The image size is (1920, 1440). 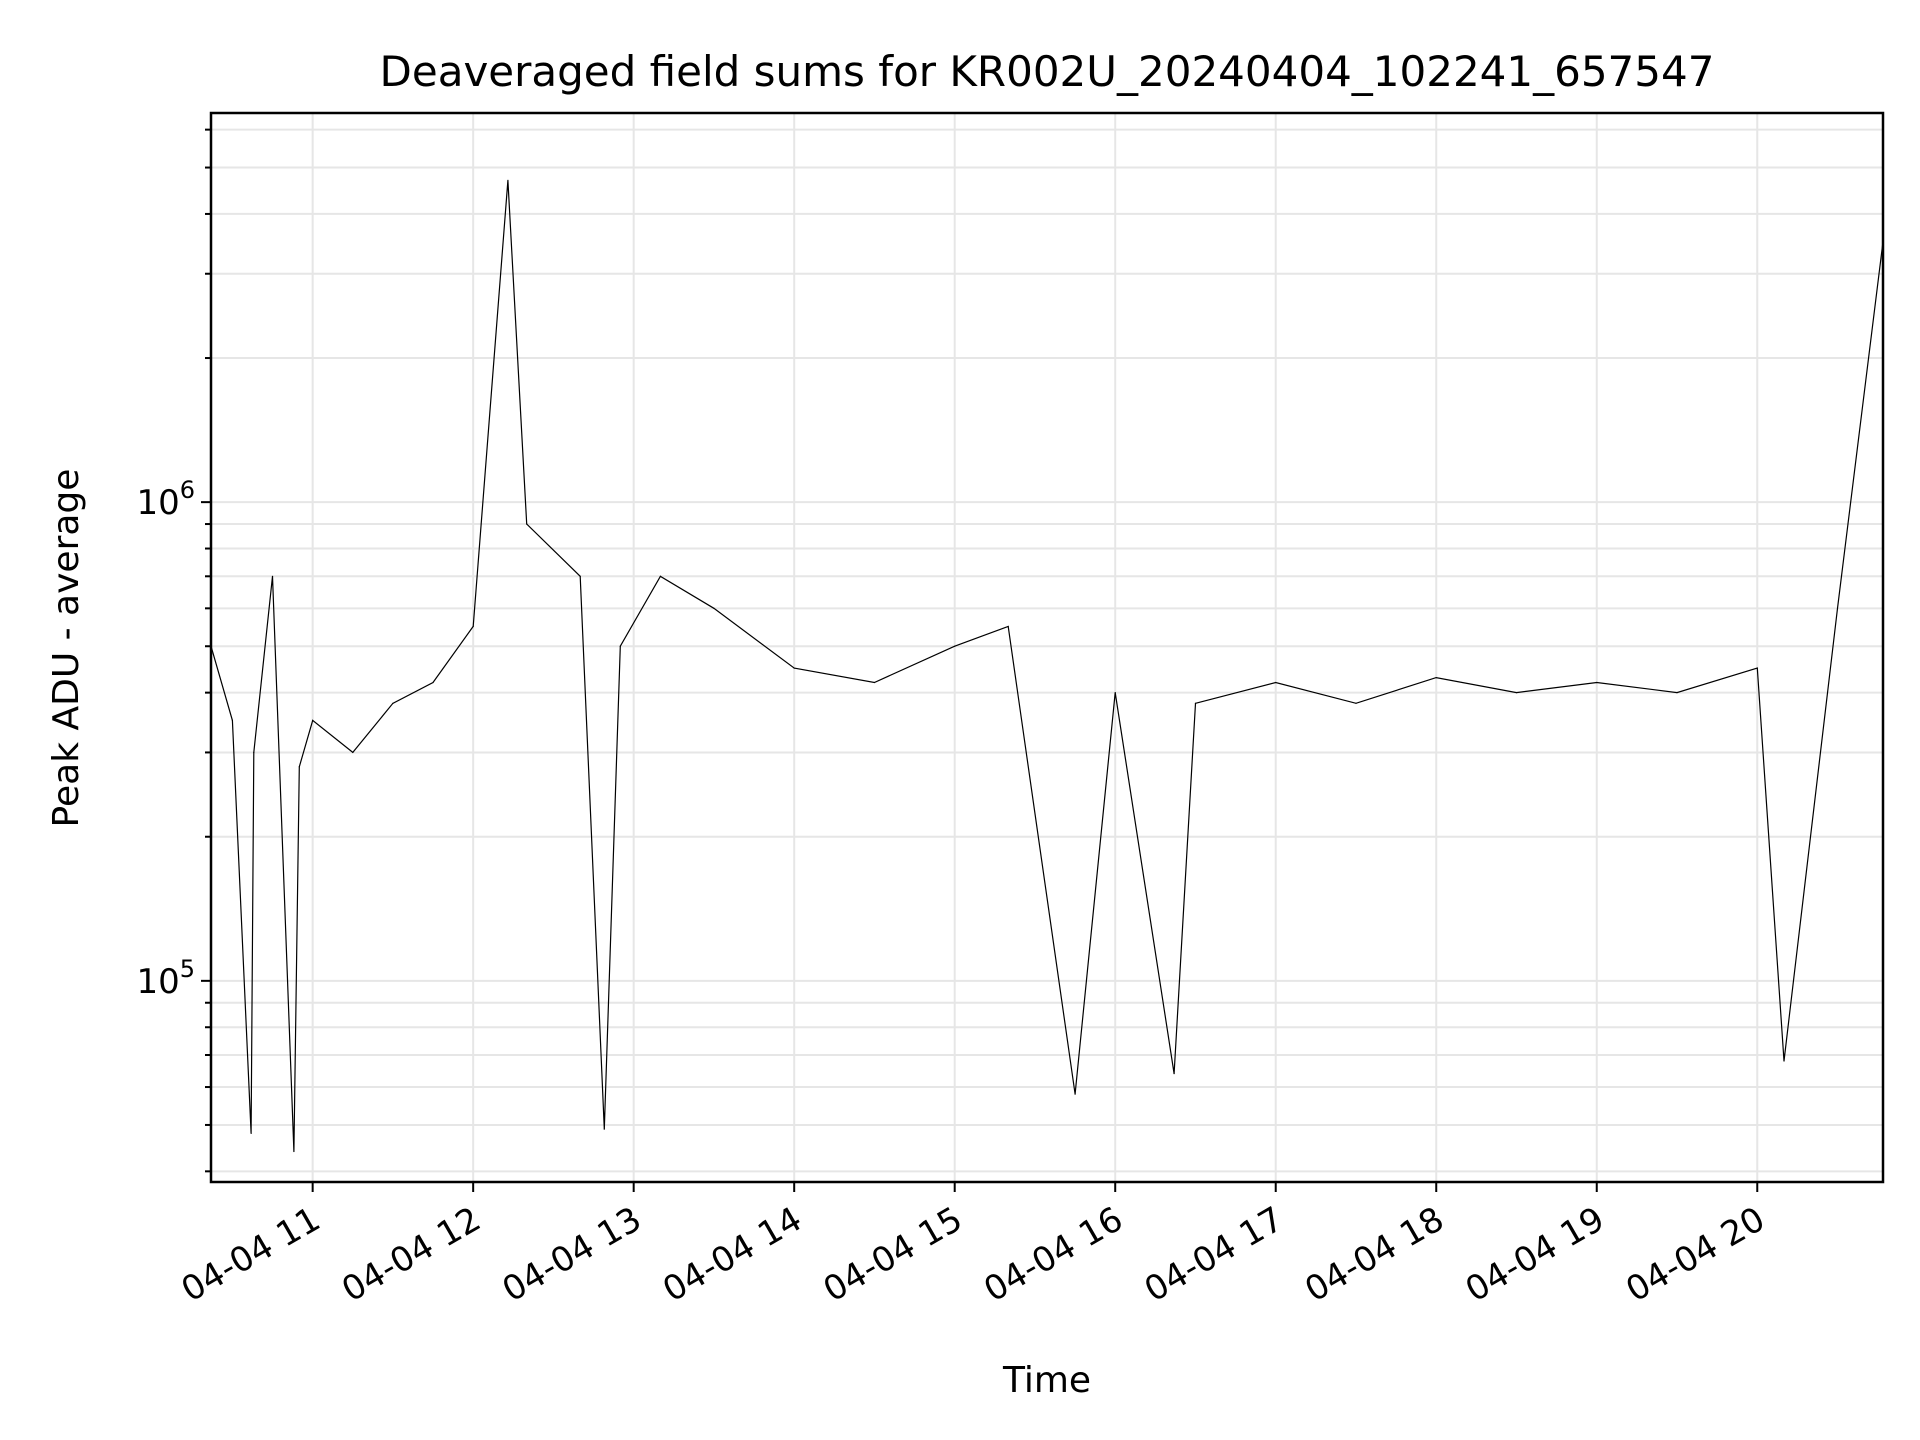 What do you see at coordinates (411, 1254) in the screenshot?
I see `x-tick-label: 04-04 12` at bounding box center [411, 1254].